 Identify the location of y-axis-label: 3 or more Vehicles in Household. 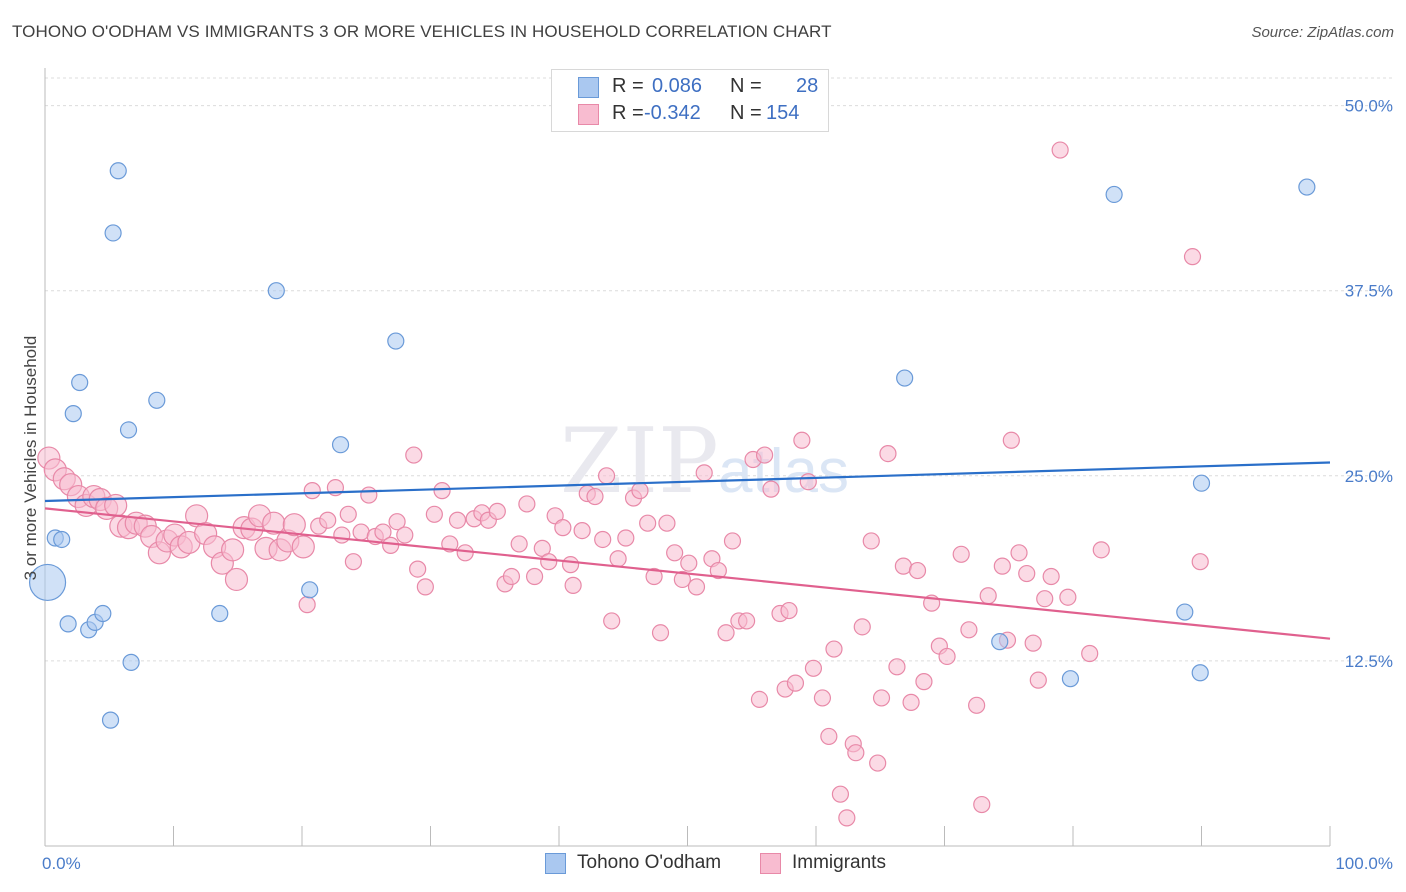
(30, 458).